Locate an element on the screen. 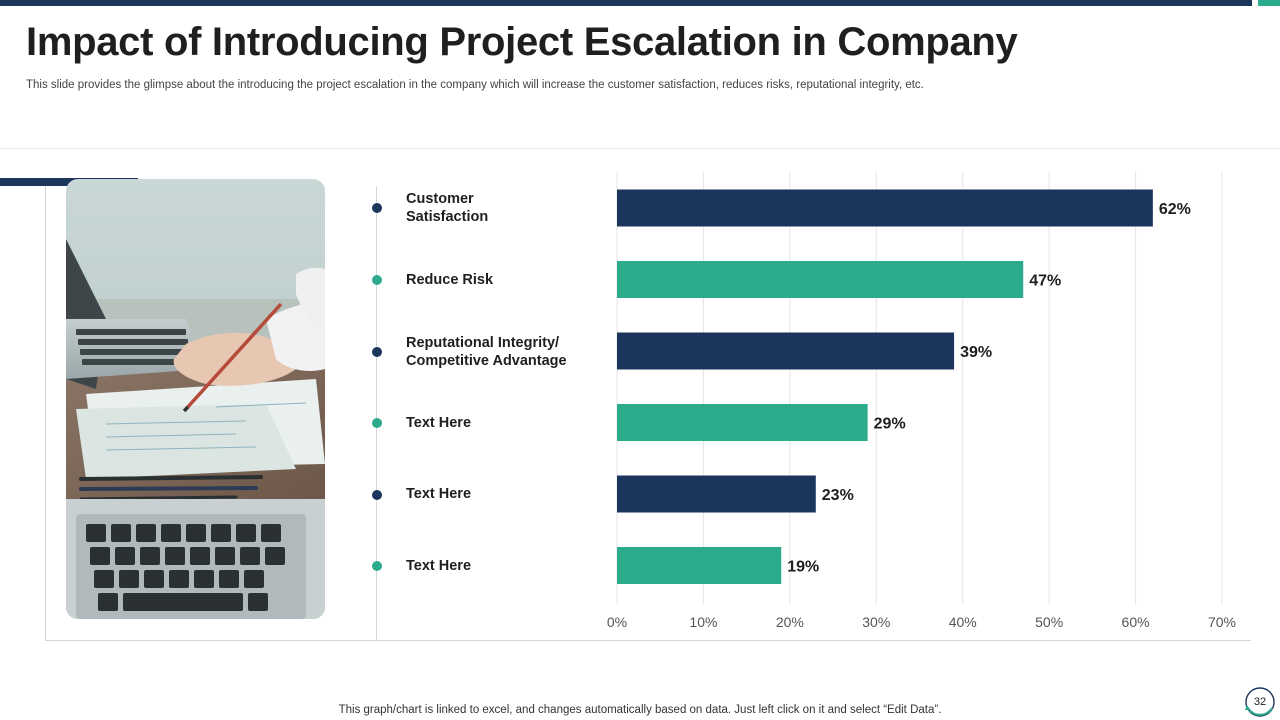  category-label-1: Customer Satisfaction is located at coordinates (447, 208).